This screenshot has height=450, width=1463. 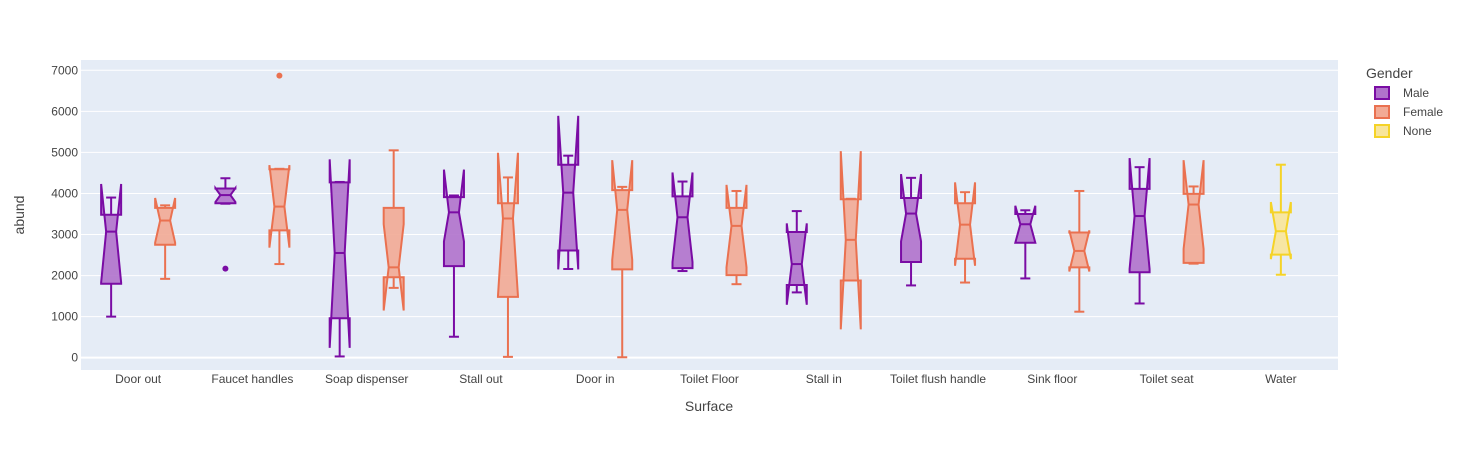 I want to click on box-male-door-out, so click(x=111, y=250).